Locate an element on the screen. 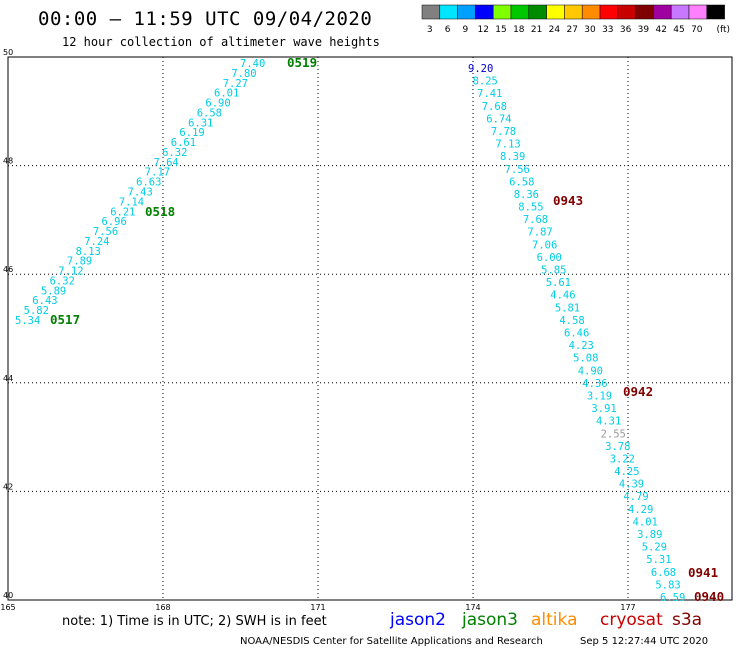  legend-tick-label: 12 is located at coordinates (482, 30).